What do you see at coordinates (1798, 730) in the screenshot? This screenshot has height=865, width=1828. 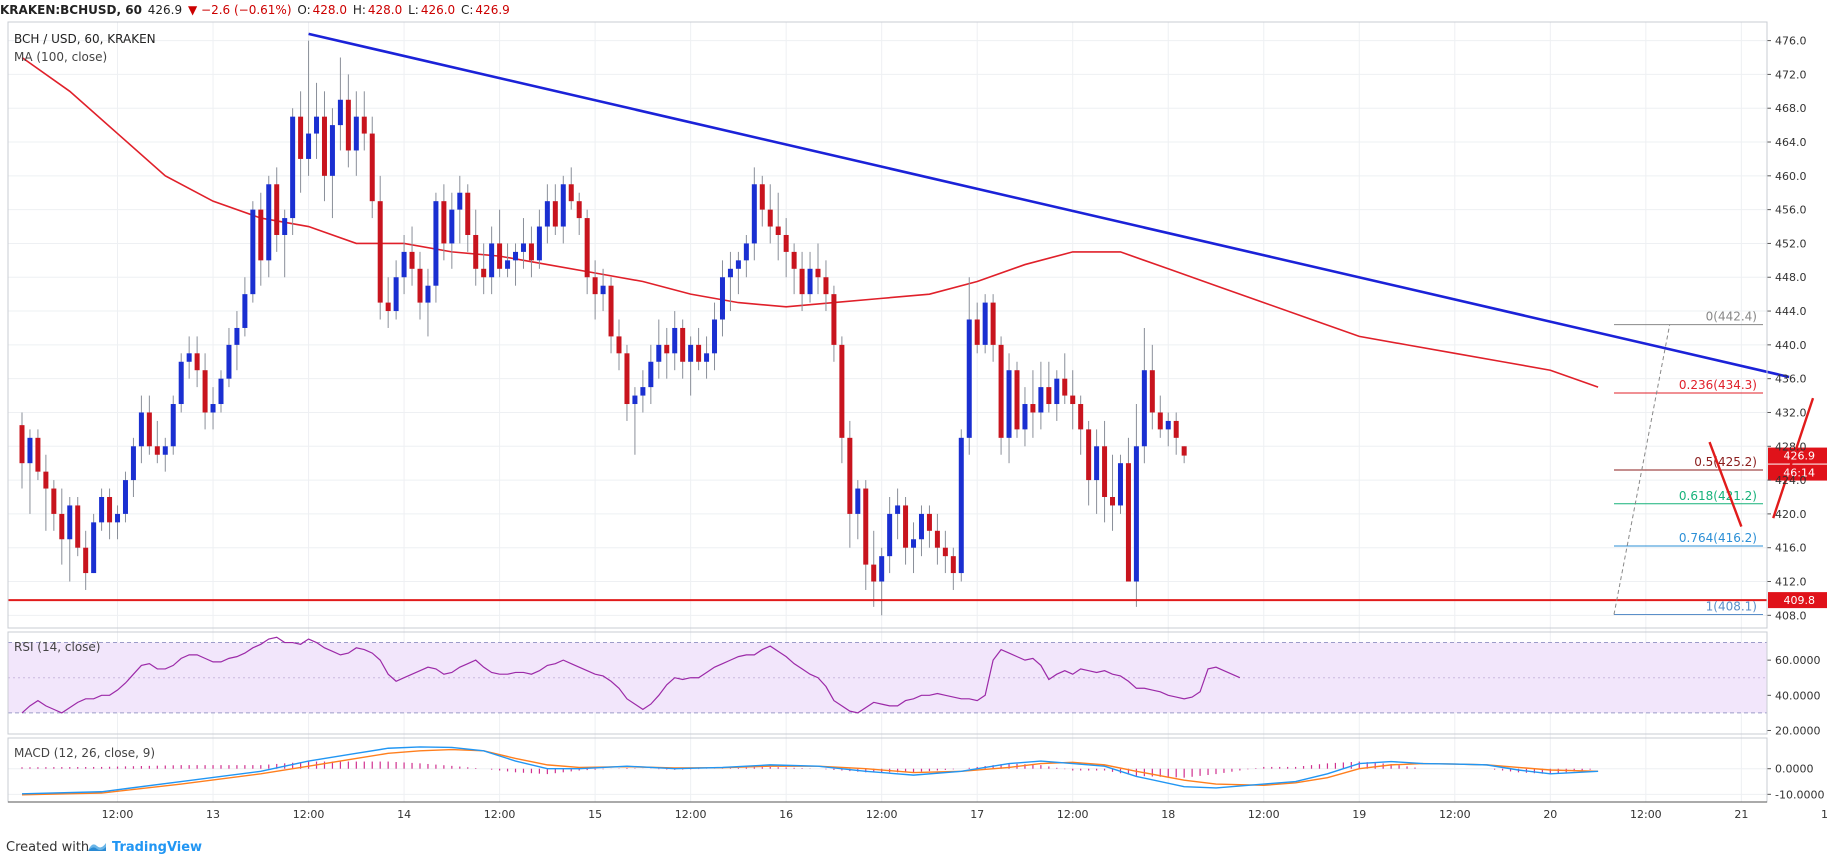 I see `rsi-tick-label: 20.0000` at bounding box center [1798, 730].